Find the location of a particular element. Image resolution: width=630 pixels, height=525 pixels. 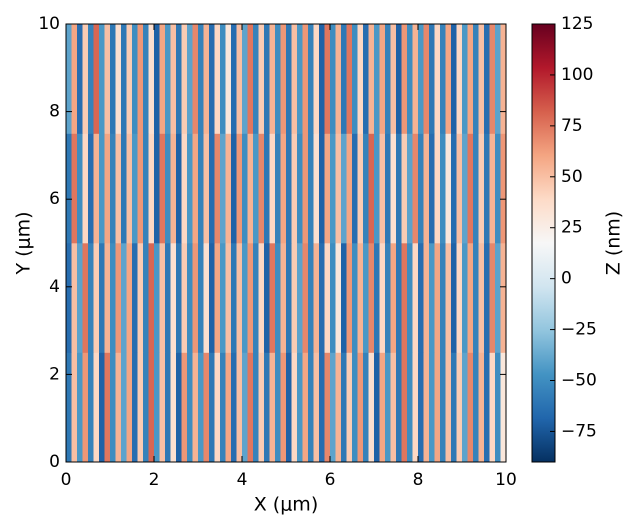

colorbar-tick-label: 125 is located at coordinates (577, 24).